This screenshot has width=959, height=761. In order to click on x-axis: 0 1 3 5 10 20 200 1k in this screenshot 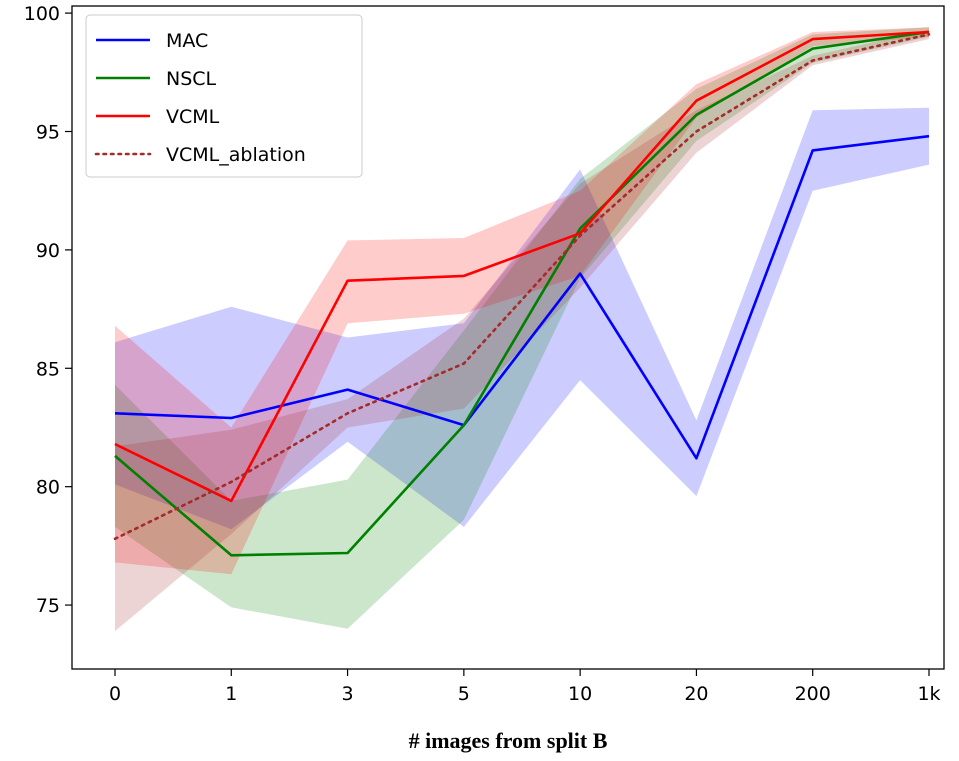, I will do `click(525, 687)`.